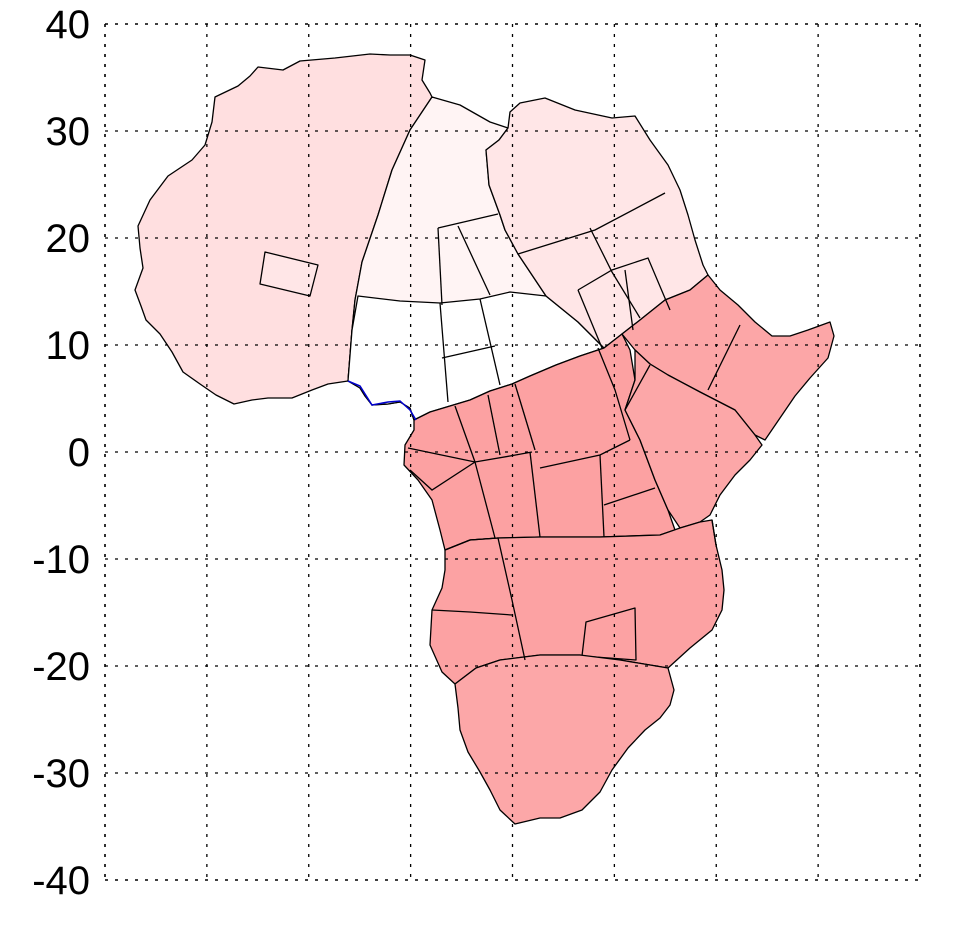 This screenshot has height=952, width=965. What do you see at coordinates (283, 229) in the screenshot?
I see `region-north-west` at bounding box center [283, 229].